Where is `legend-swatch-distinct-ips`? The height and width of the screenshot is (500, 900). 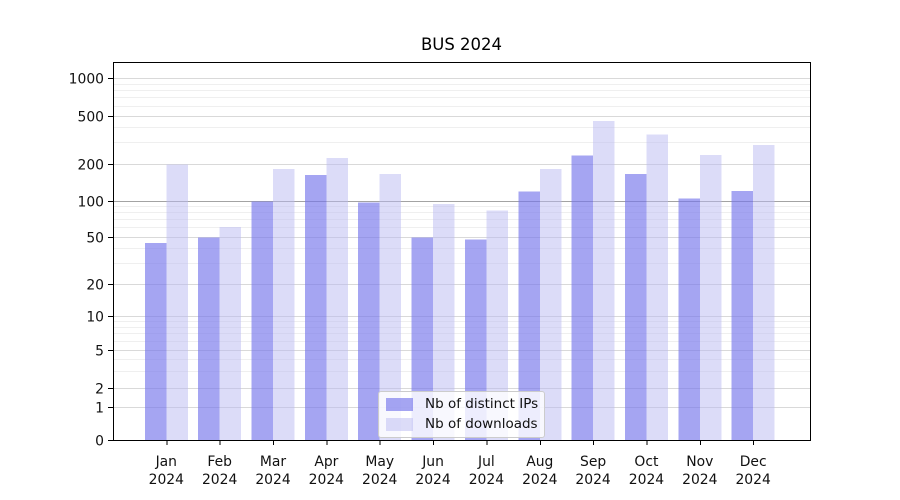
legend-swatch-distinct-ips is located at coordinates (399, 404).